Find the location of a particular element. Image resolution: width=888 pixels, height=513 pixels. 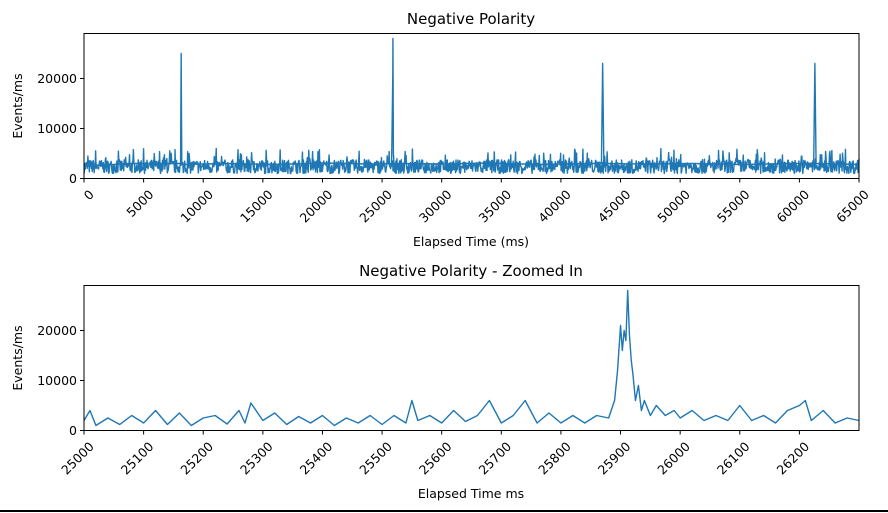

x-tick-label: 26100 is located at coordinates (733, 458).